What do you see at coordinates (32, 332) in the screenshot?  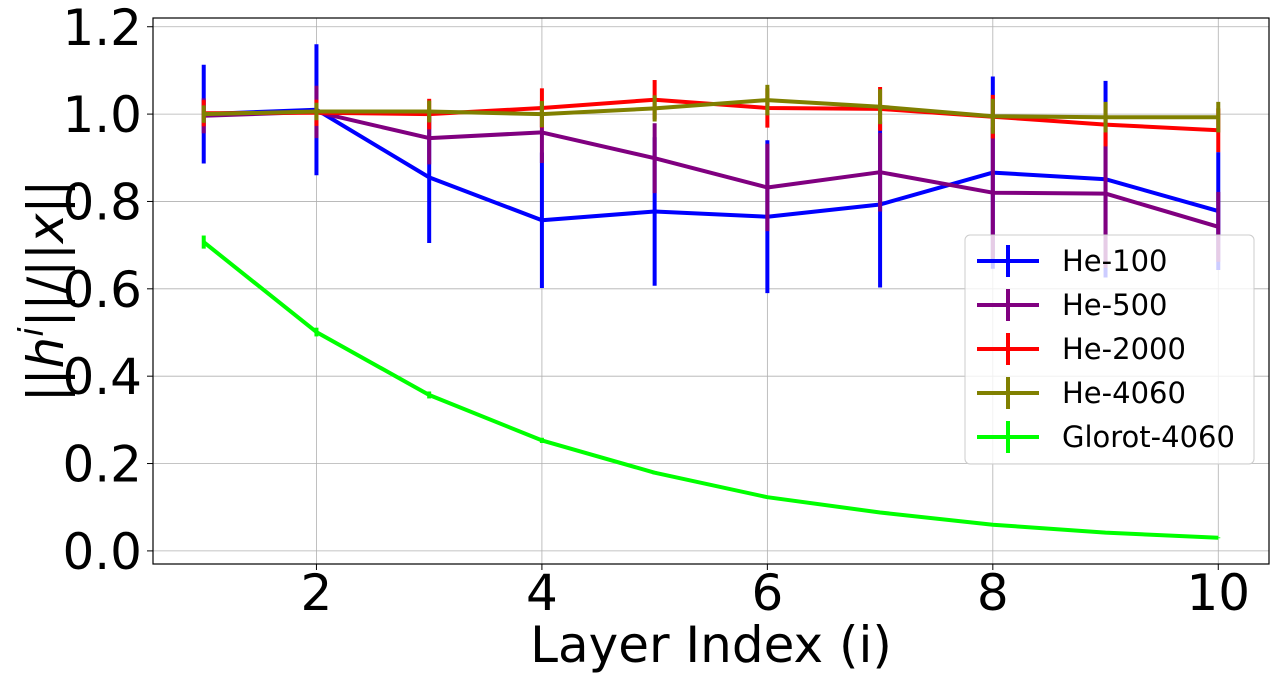 I see `y-axis-label-part: i` at bounding box center [32, 332].